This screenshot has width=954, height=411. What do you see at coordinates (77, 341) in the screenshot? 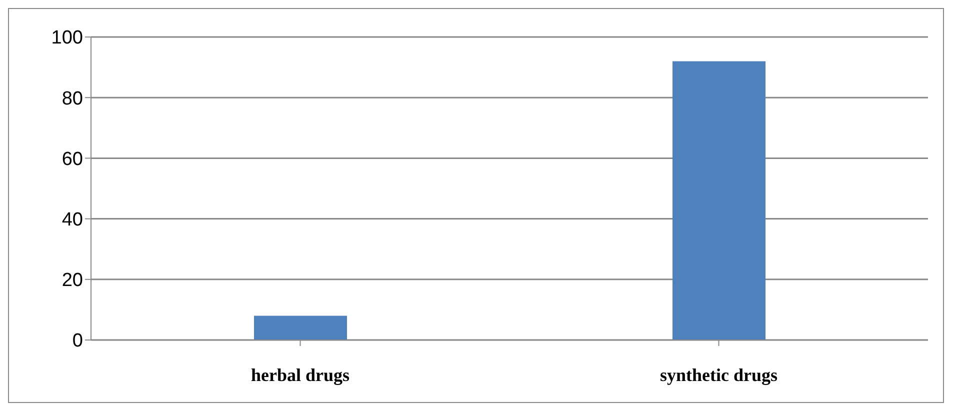
I see `y-tick-label: 0` at bounding box center [77, 341].